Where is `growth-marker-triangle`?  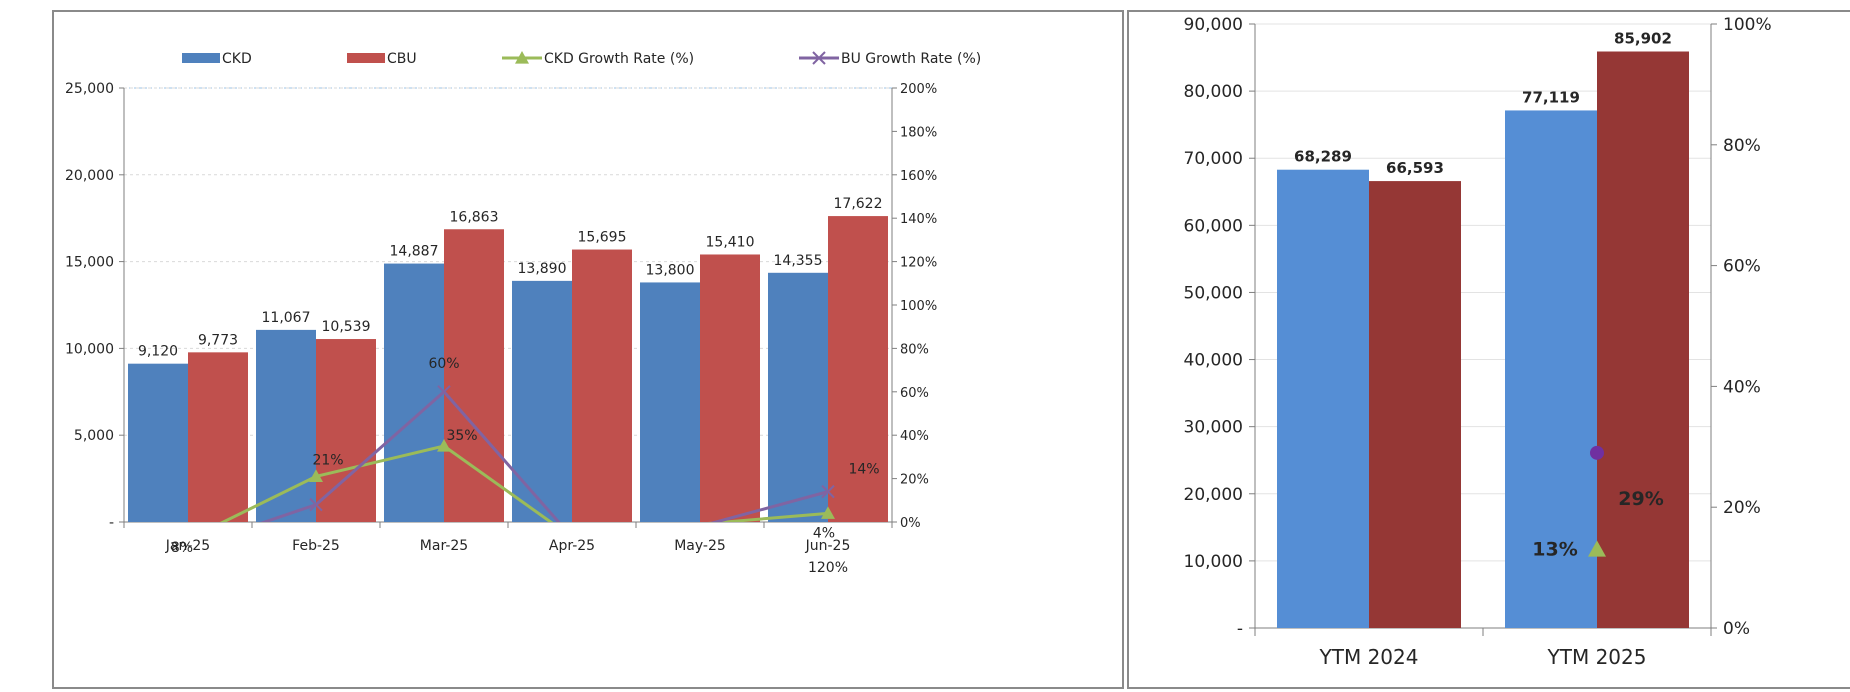
growth-marker-triangle is located at coordinates (1597, 548).